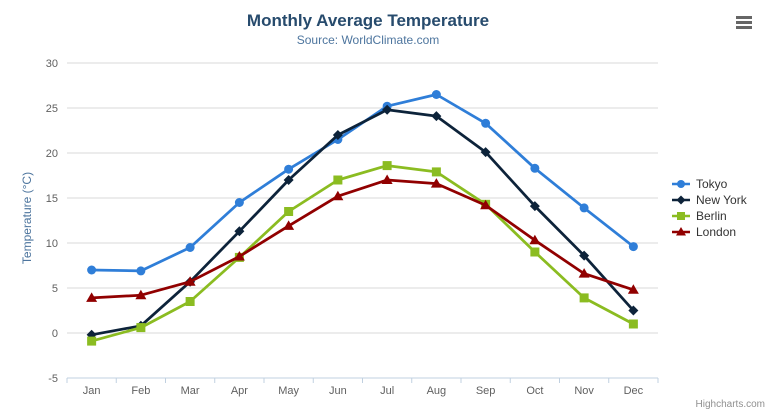 This screenshot has height=416, width=769. Describe the element at coordinates (486, 123) in the screenshot. I see `point-tokyo-sep` at that location.